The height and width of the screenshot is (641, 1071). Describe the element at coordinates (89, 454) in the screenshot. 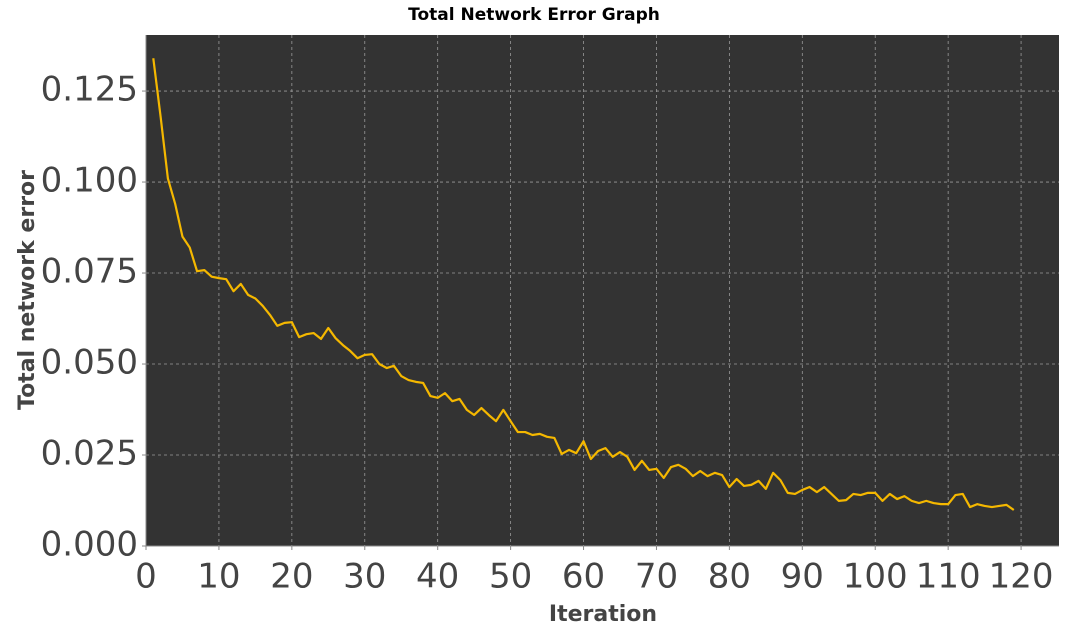

I see `y-tick-label: 0.025` at that location.